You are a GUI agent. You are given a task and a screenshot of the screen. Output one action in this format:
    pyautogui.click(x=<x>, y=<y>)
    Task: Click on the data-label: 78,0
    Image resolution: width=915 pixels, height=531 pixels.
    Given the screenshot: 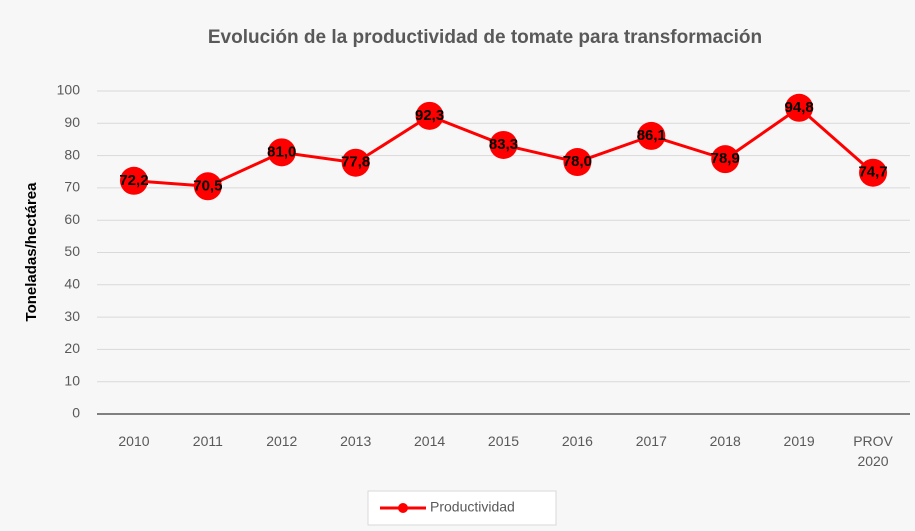 What is the action you would take?
    pyautogui.click(x=577, y=161)
    